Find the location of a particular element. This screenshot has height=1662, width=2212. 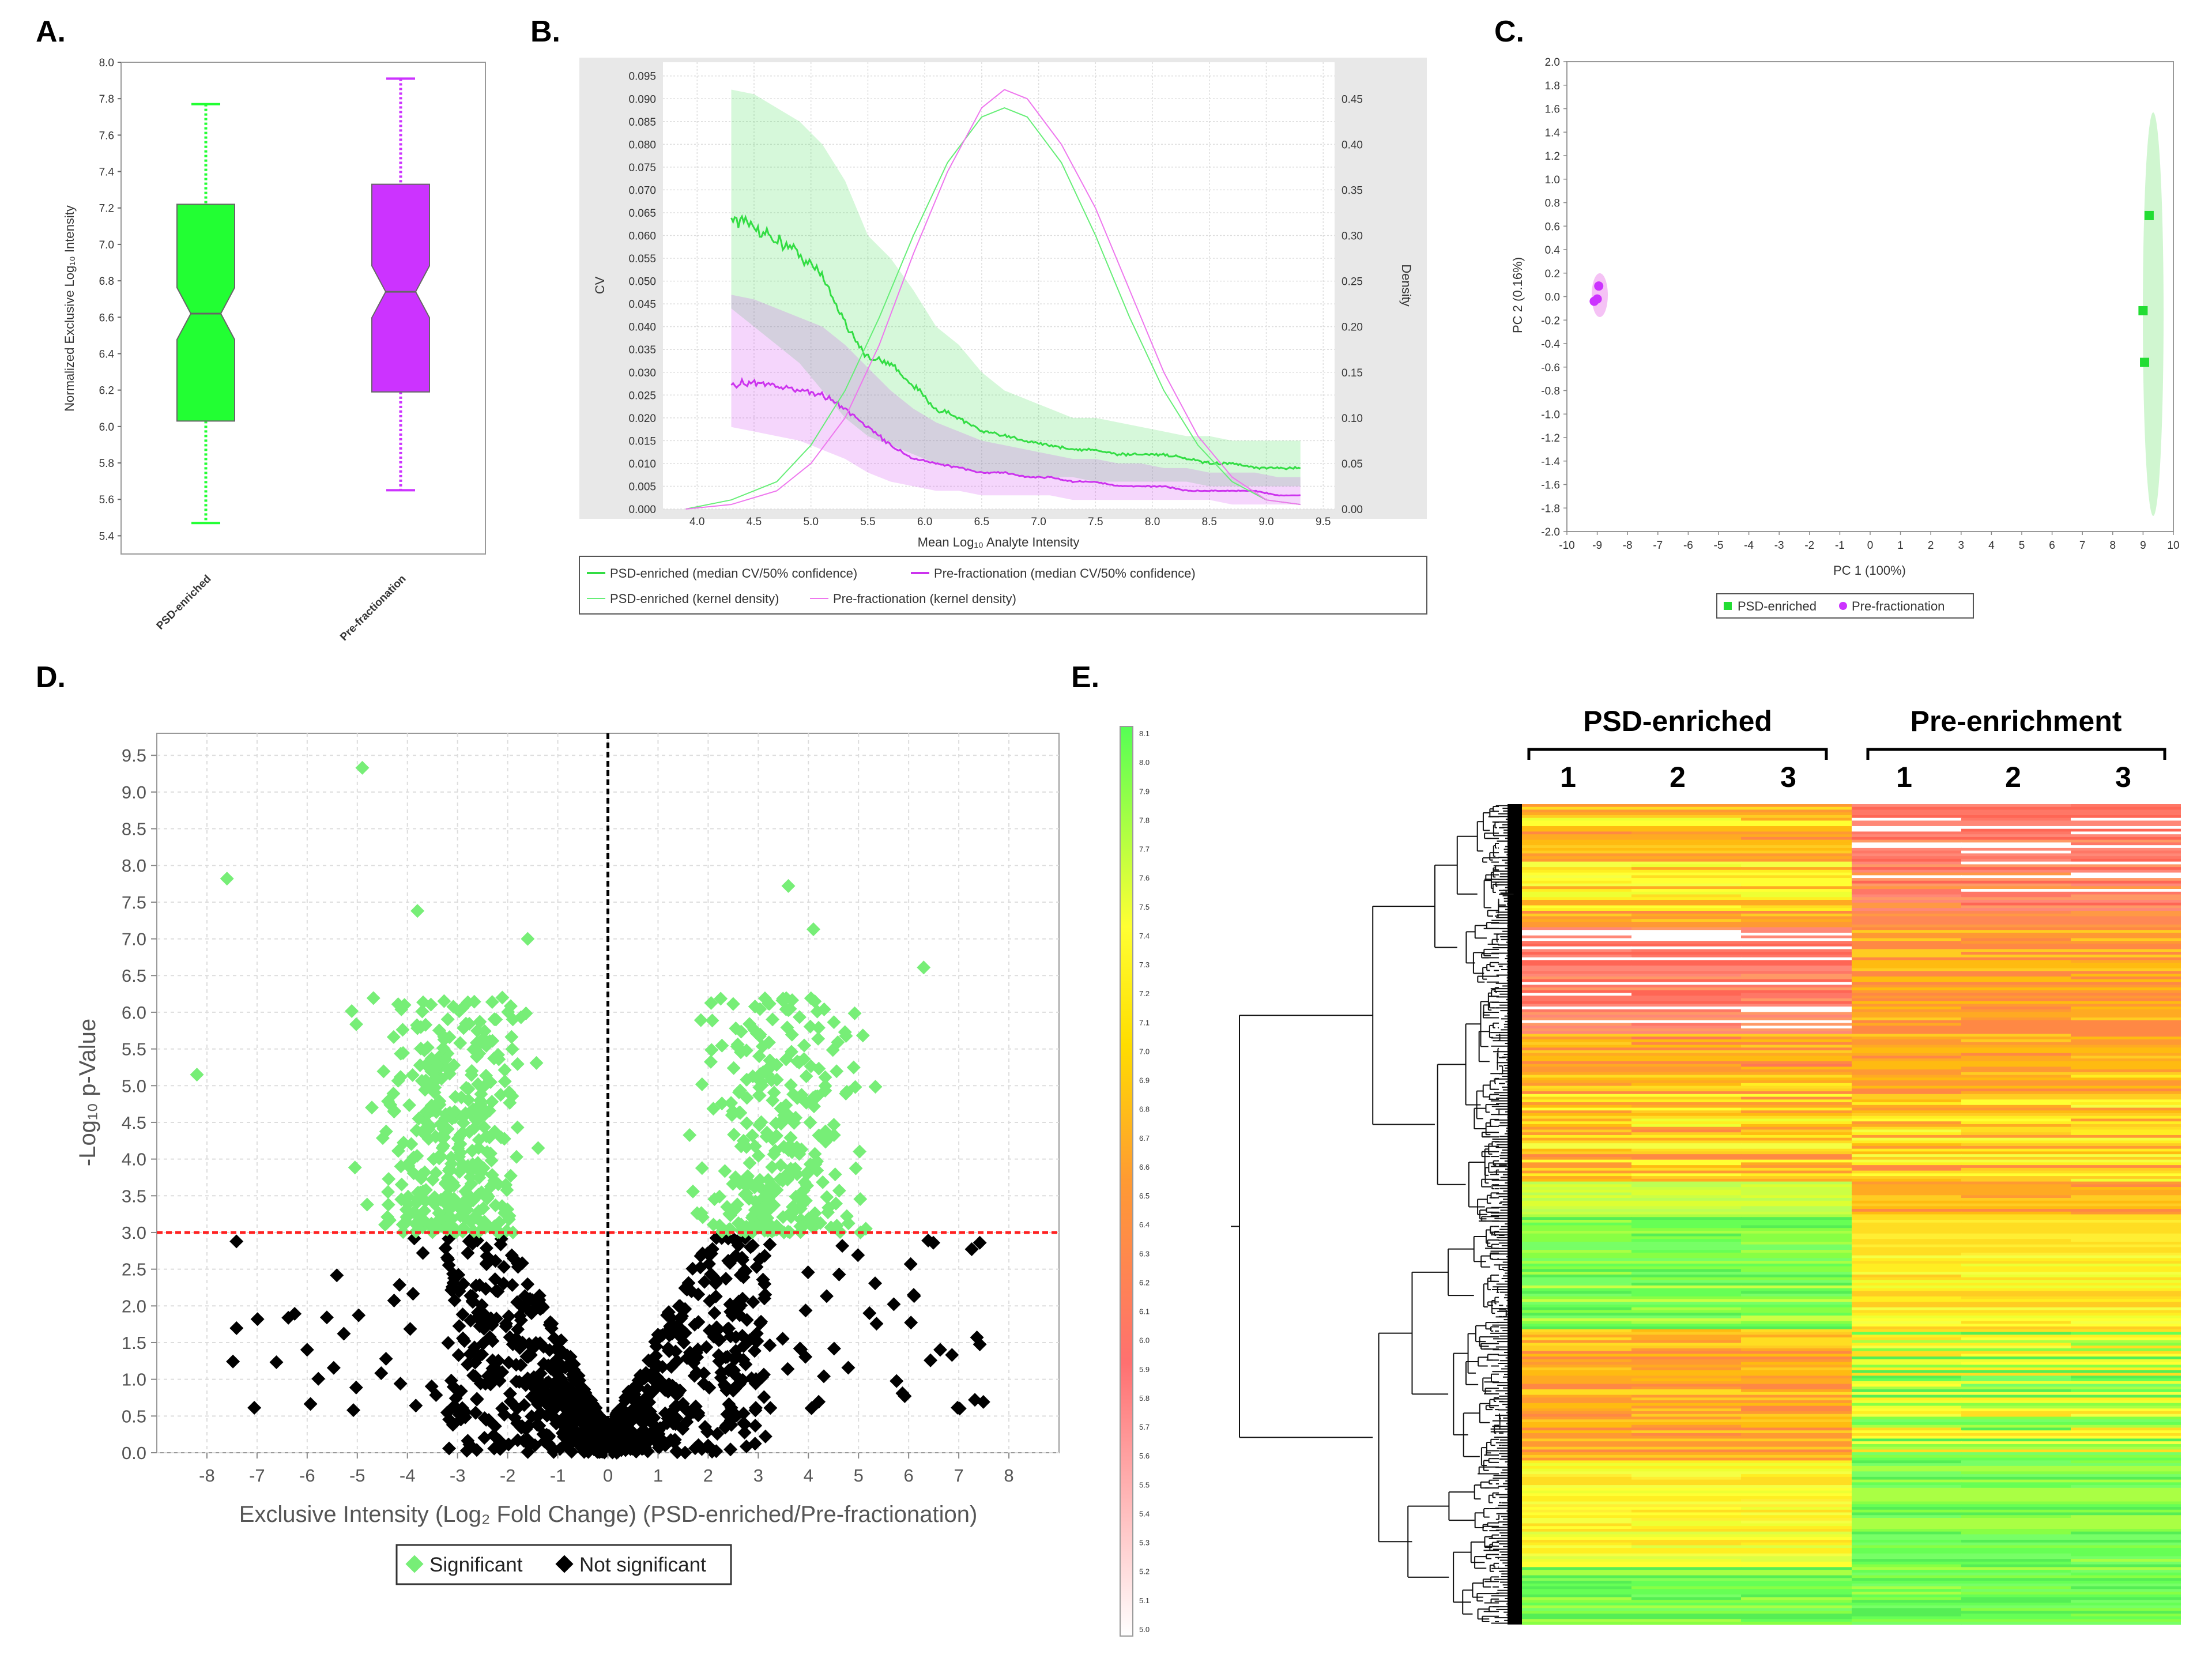

panel-d-ytick-label: 3.0 is located at coordinates (134, 1233).